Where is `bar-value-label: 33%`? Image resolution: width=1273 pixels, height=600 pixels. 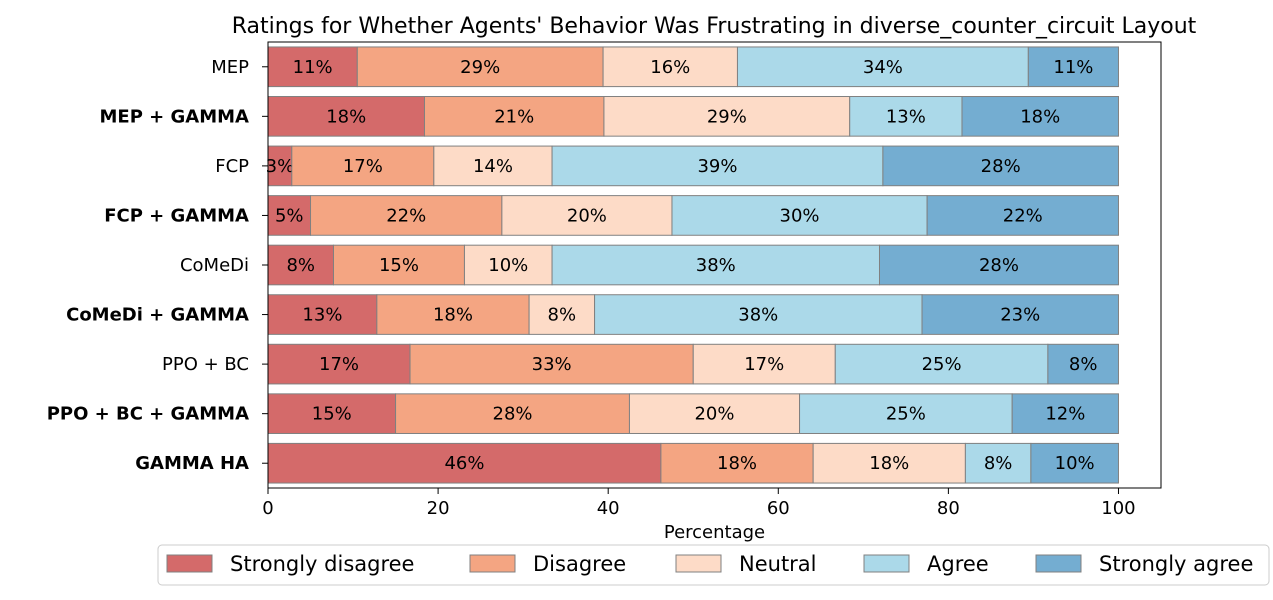
bar-value-label: 33% is located at coordinates (552, 364).